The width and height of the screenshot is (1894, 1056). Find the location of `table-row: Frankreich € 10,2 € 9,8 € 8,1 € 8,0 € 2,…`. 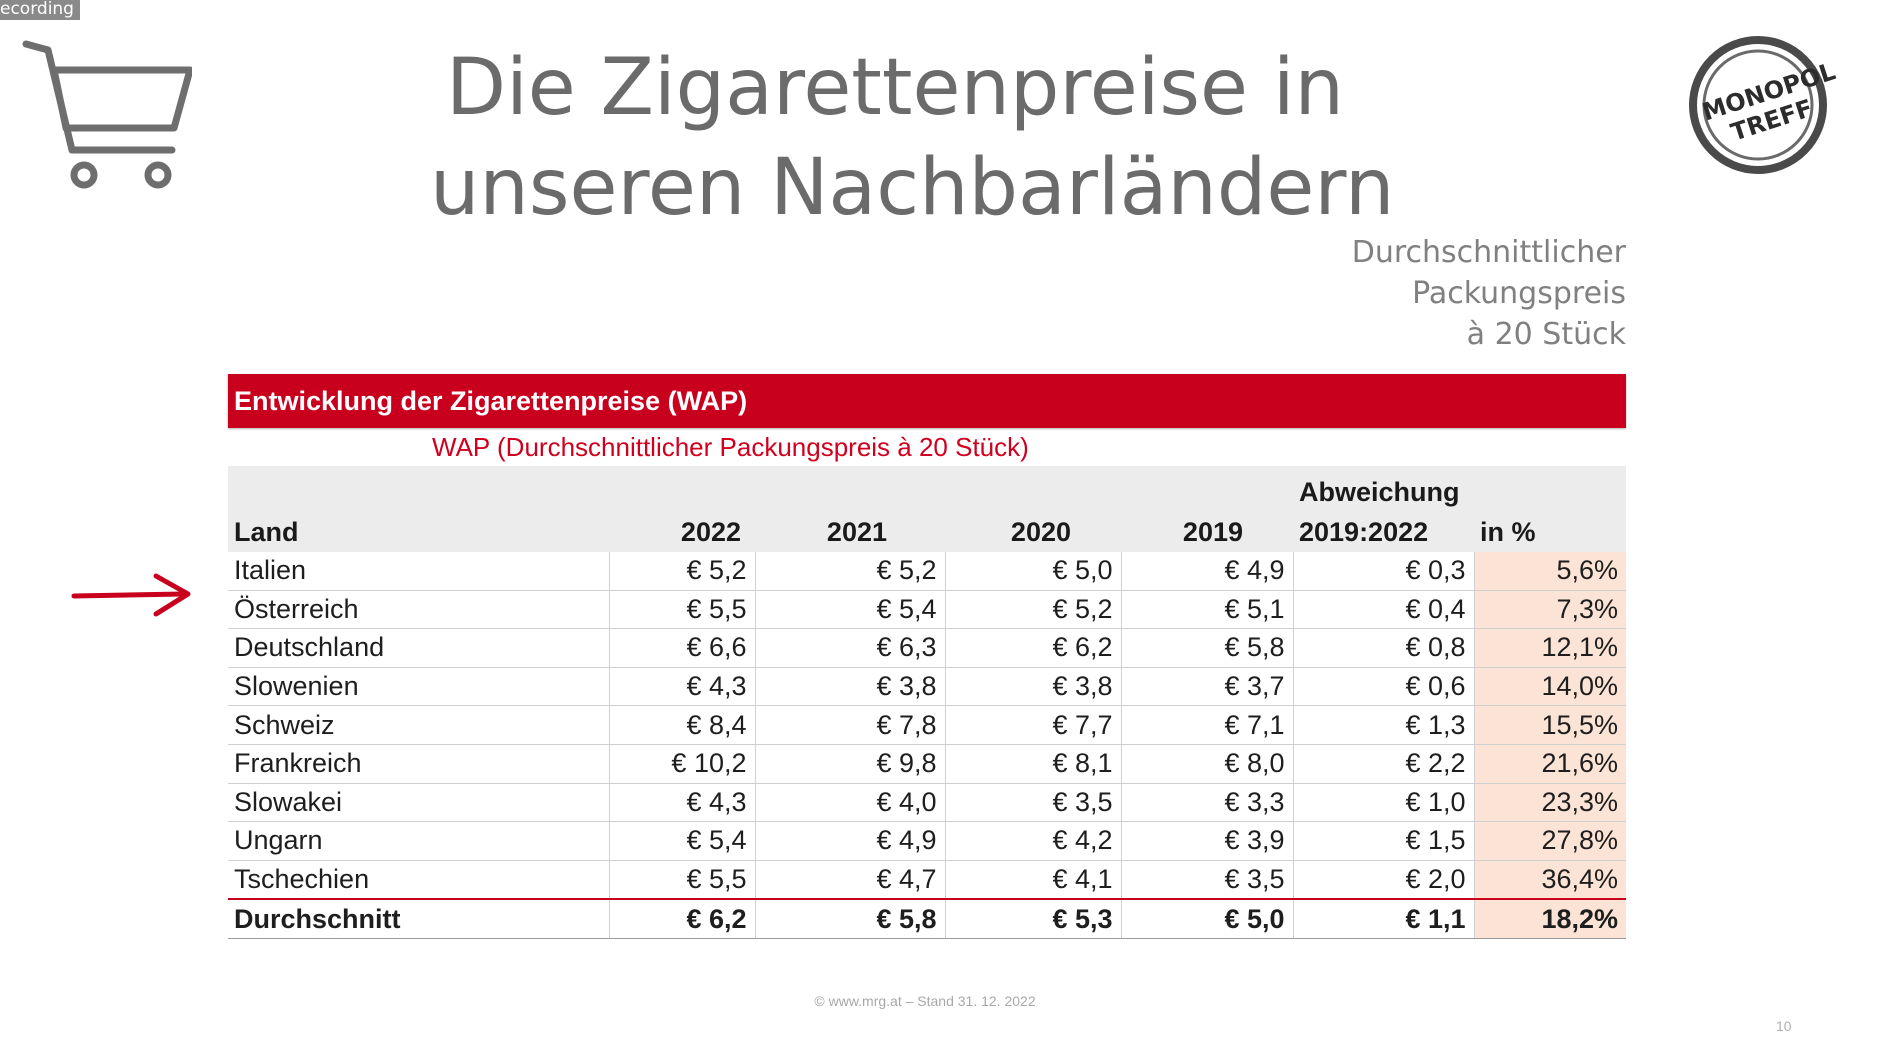

table-row: Frankreich € 10,2 € 9,8 € 8,1 € 8,0 € 2,… is located at coordinates (927, 764).